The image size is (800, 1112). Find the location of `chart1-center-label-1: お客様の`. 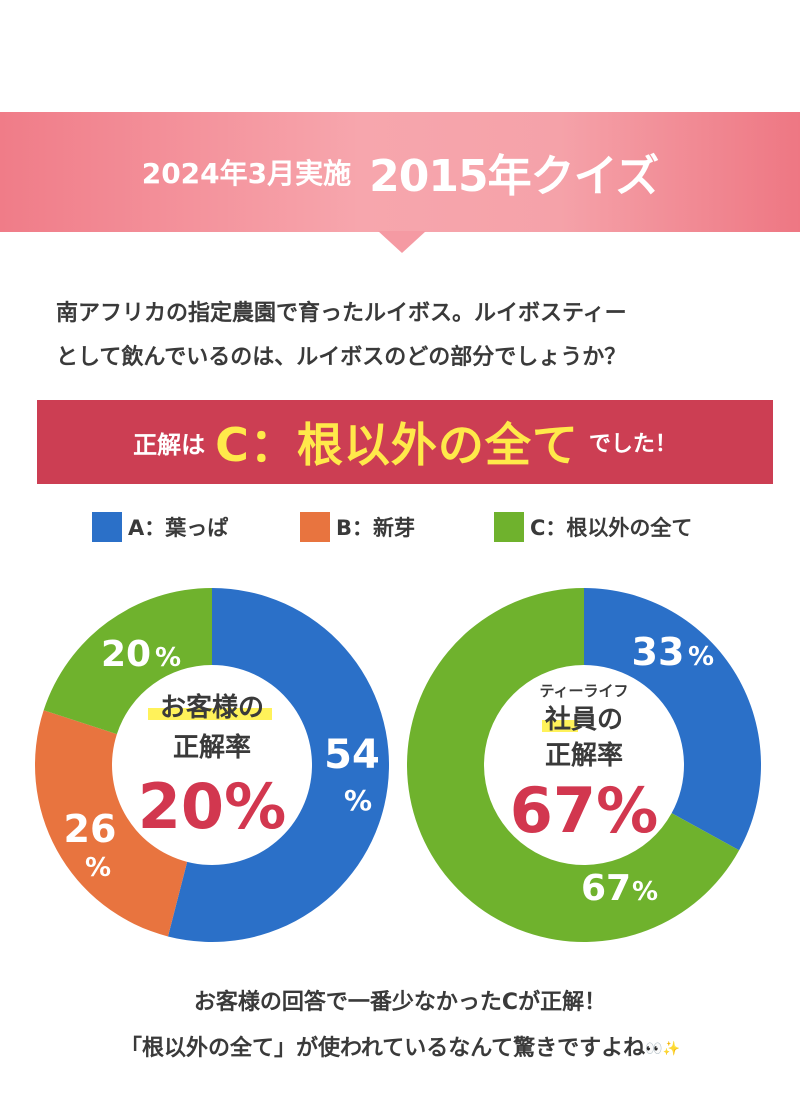

chart1-center-label-1: お客様の is located at coordinates (212, 707).